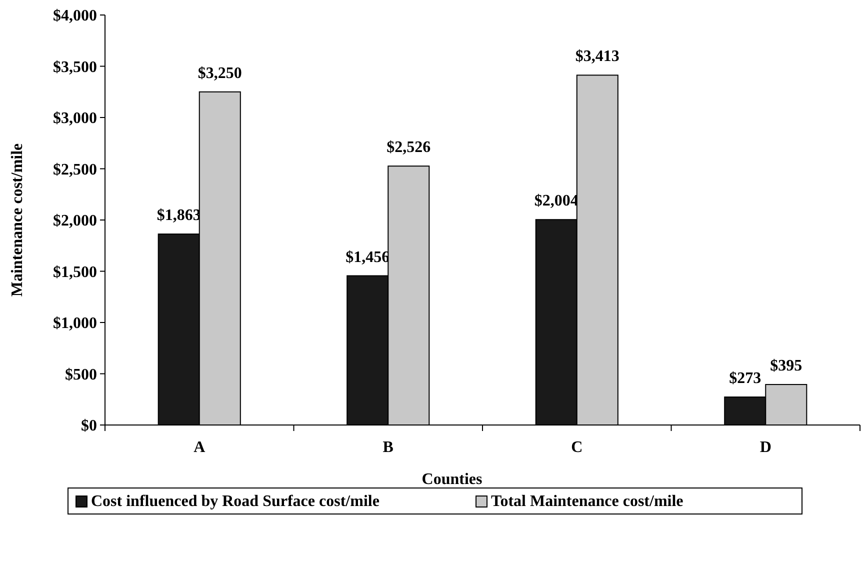 This screenshot has width=868, height=574. I want to click on y-tick-label: $500, so click(81, 375).